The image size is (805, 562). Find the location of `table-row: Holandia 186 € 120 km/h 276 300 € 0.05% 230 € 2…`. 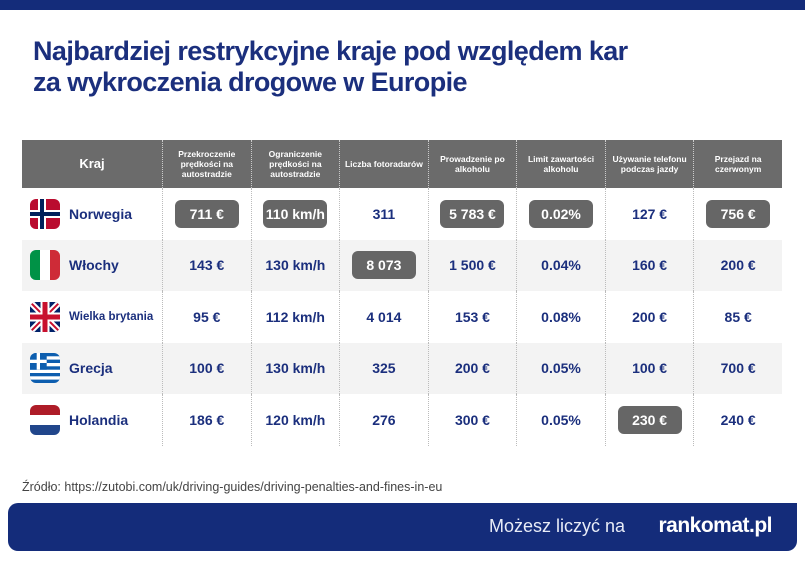

table-row: Holandia 186 € 120 km/h 276 300 € 0.05% 230 € 2… is located at coordinates (402, 420).